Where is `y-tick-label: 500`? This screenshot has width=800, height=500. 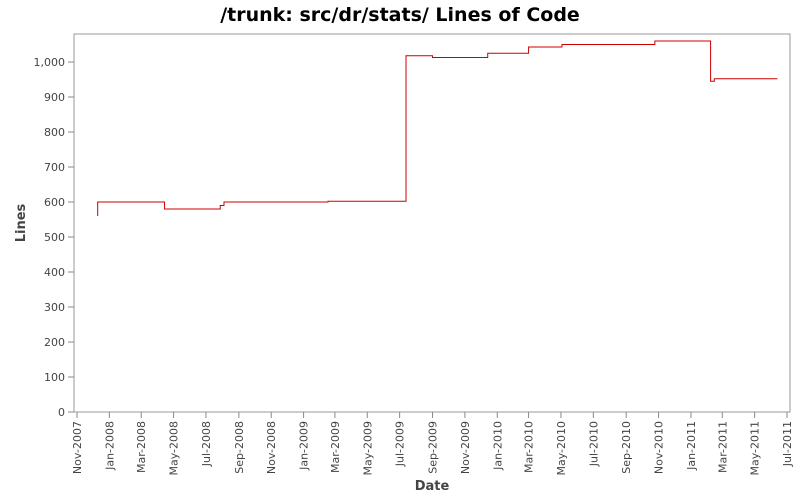
y-tick-label: 500 is located at coordinates (54, 237).